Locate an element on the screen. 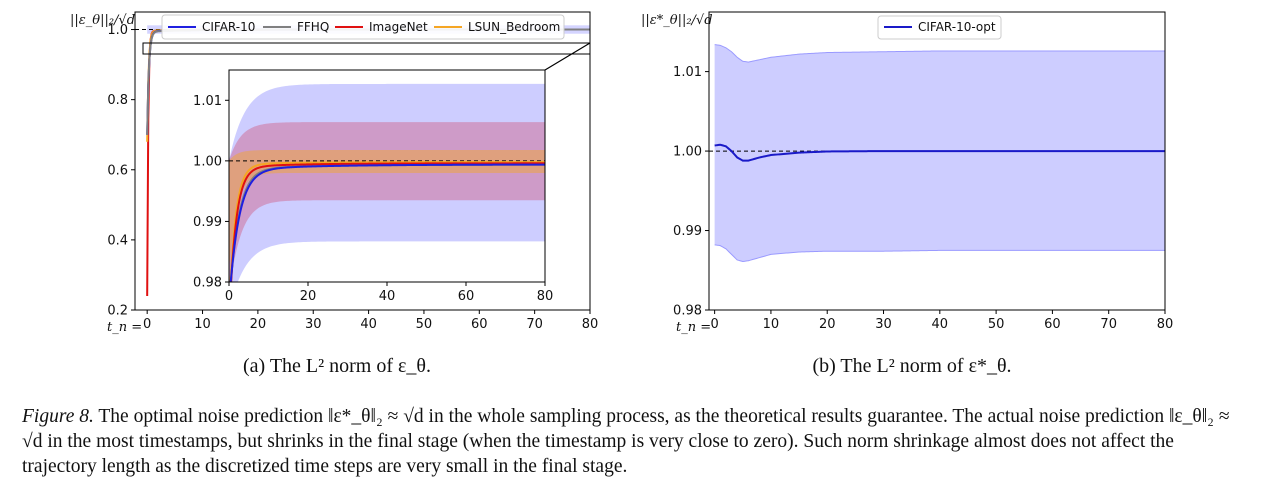 The image size is (1271, 499). b-xtick-label: 40 is located at coordinates (940, 324).